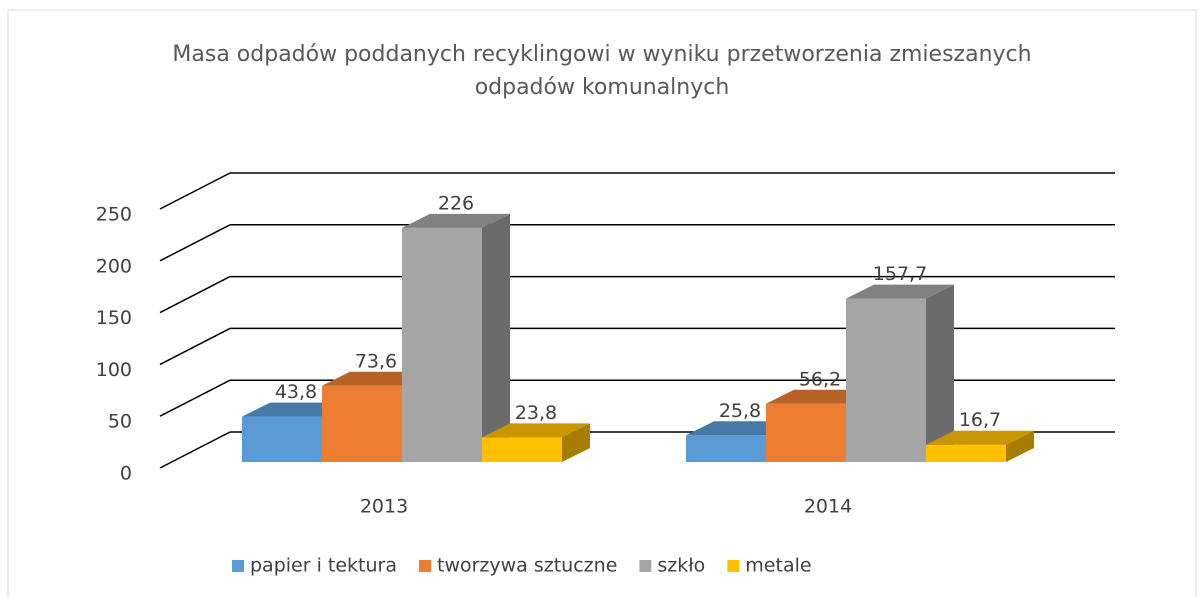  I want to click on data-label: 56,2, so click(820, 379).